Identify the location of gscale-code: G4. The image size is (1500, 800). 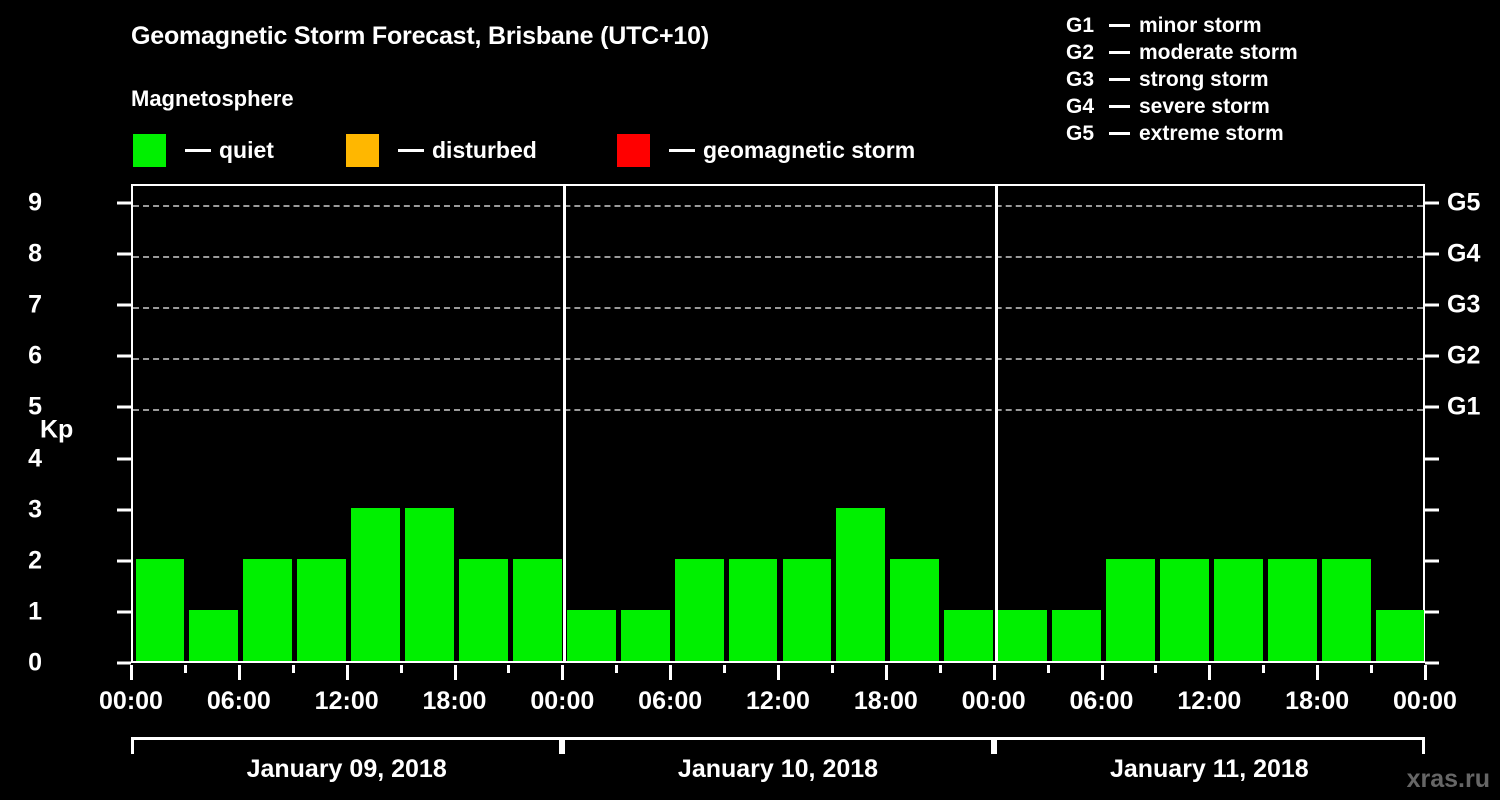
(1080, 106).